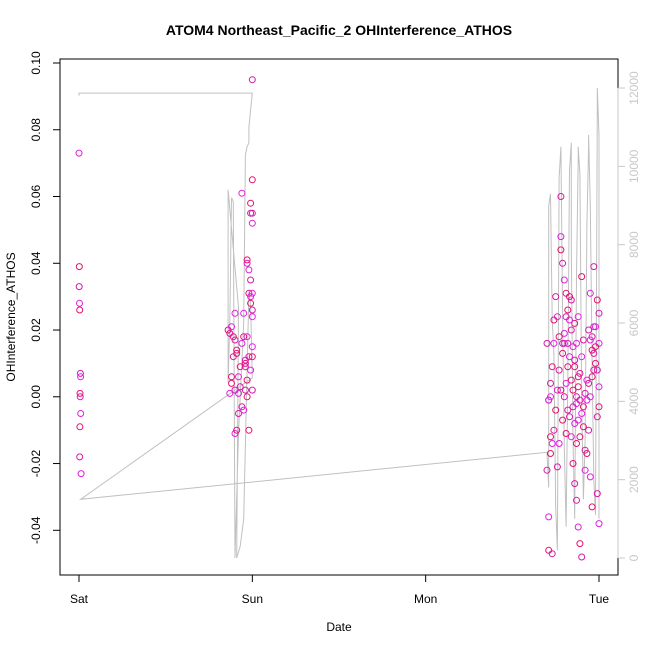 This screenshot has width=650, height=650. What do you see at coordinates (634, 88) in the screenshot?
I see `y-right-tick-label: 12000` at bounding box center [634, 88].